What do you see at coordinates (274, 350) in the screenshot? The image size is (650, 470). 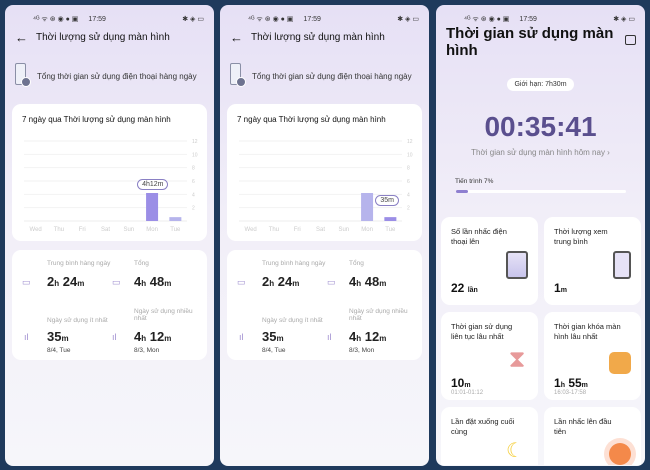 I see `least-date: 8/4, Tue` at bounding box center [274, 350].